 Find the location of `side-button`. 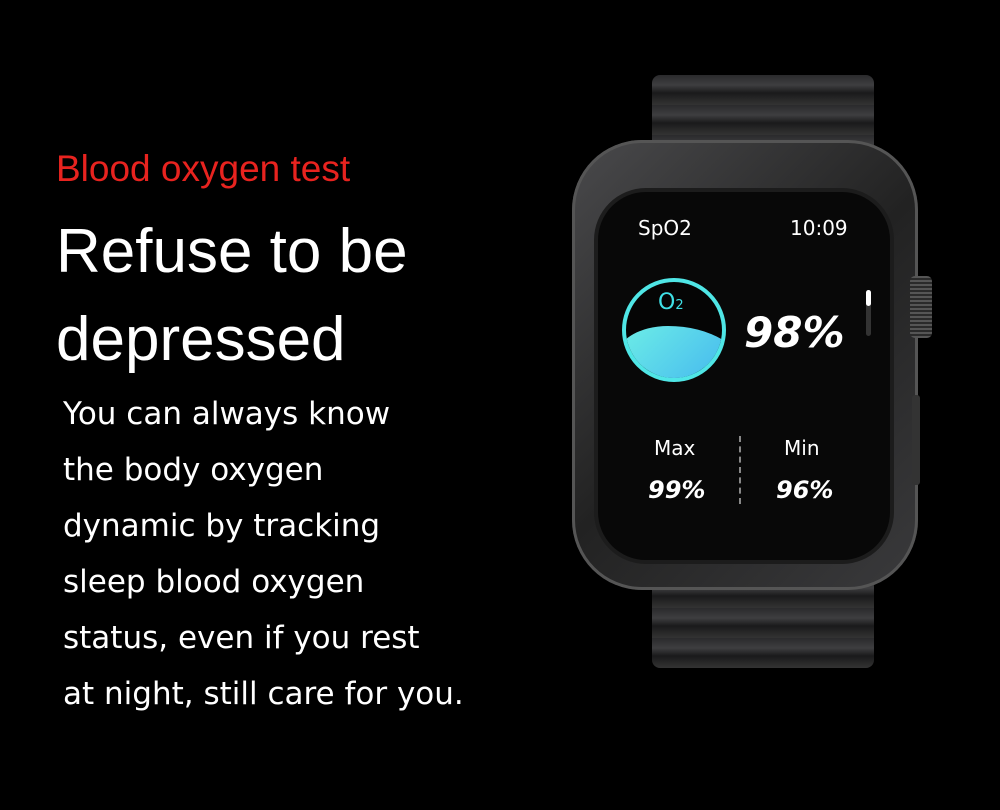

side-button is located at coordinates (916, 440).